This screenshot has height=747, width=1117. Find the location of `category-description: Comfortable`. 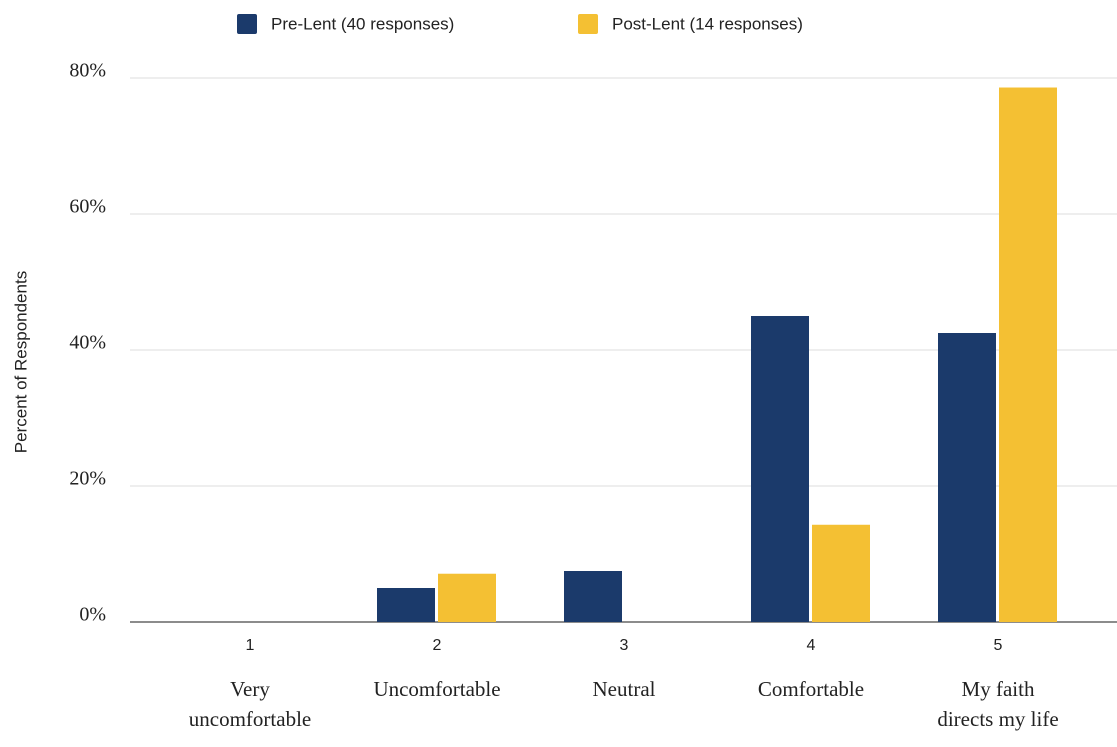

category-description: Comfortable is located at coordinates (811, 689).